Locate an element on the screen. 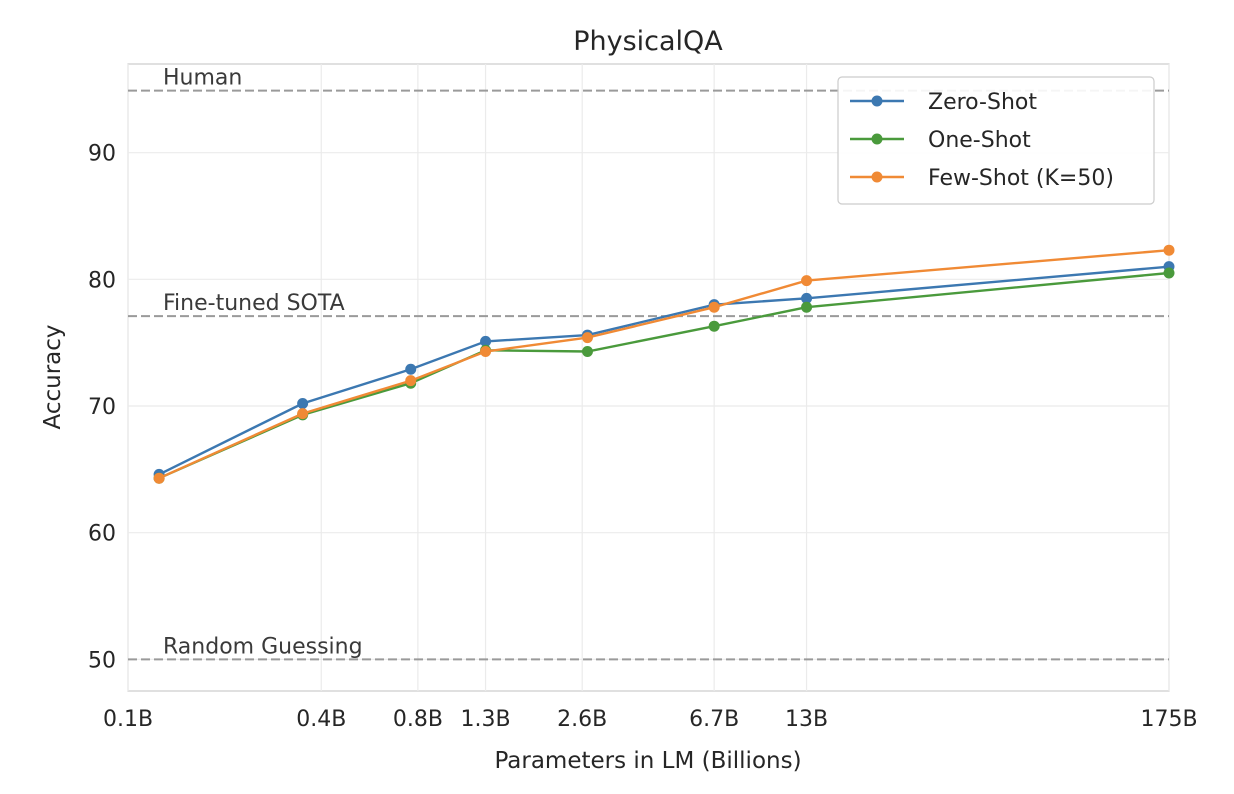  y-tick-label: 50 is located at coordinates (102, 660).